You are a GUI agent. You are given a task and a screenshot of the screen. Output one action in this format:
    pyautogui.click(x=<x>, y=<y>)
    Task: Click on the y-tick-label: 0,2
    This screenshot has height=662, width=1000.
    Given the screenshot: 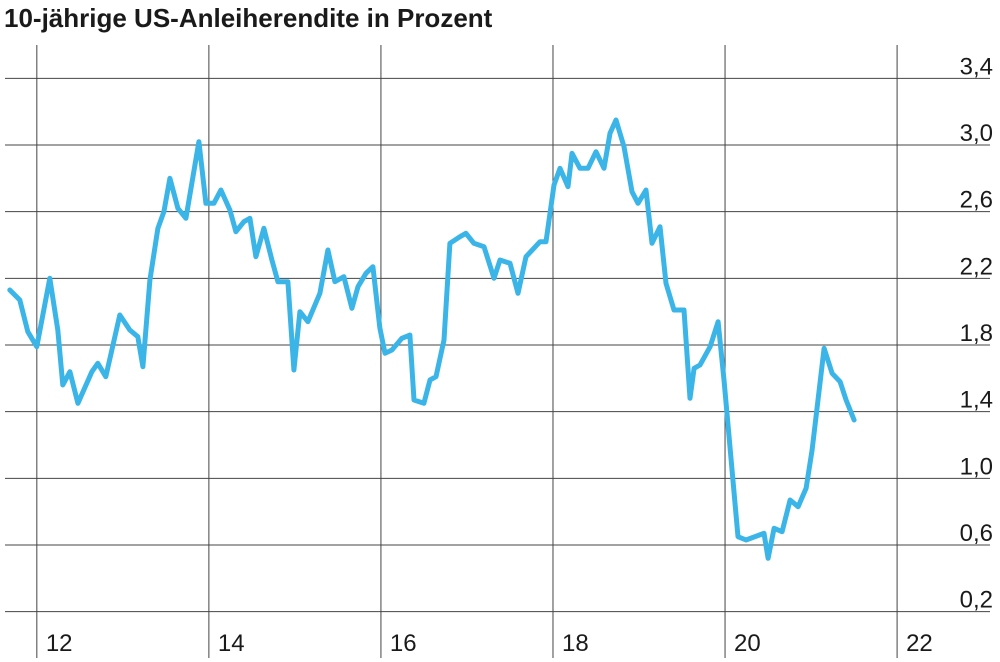 What is the action you would take?
    pyautogui.click(x=976, y=600)
    